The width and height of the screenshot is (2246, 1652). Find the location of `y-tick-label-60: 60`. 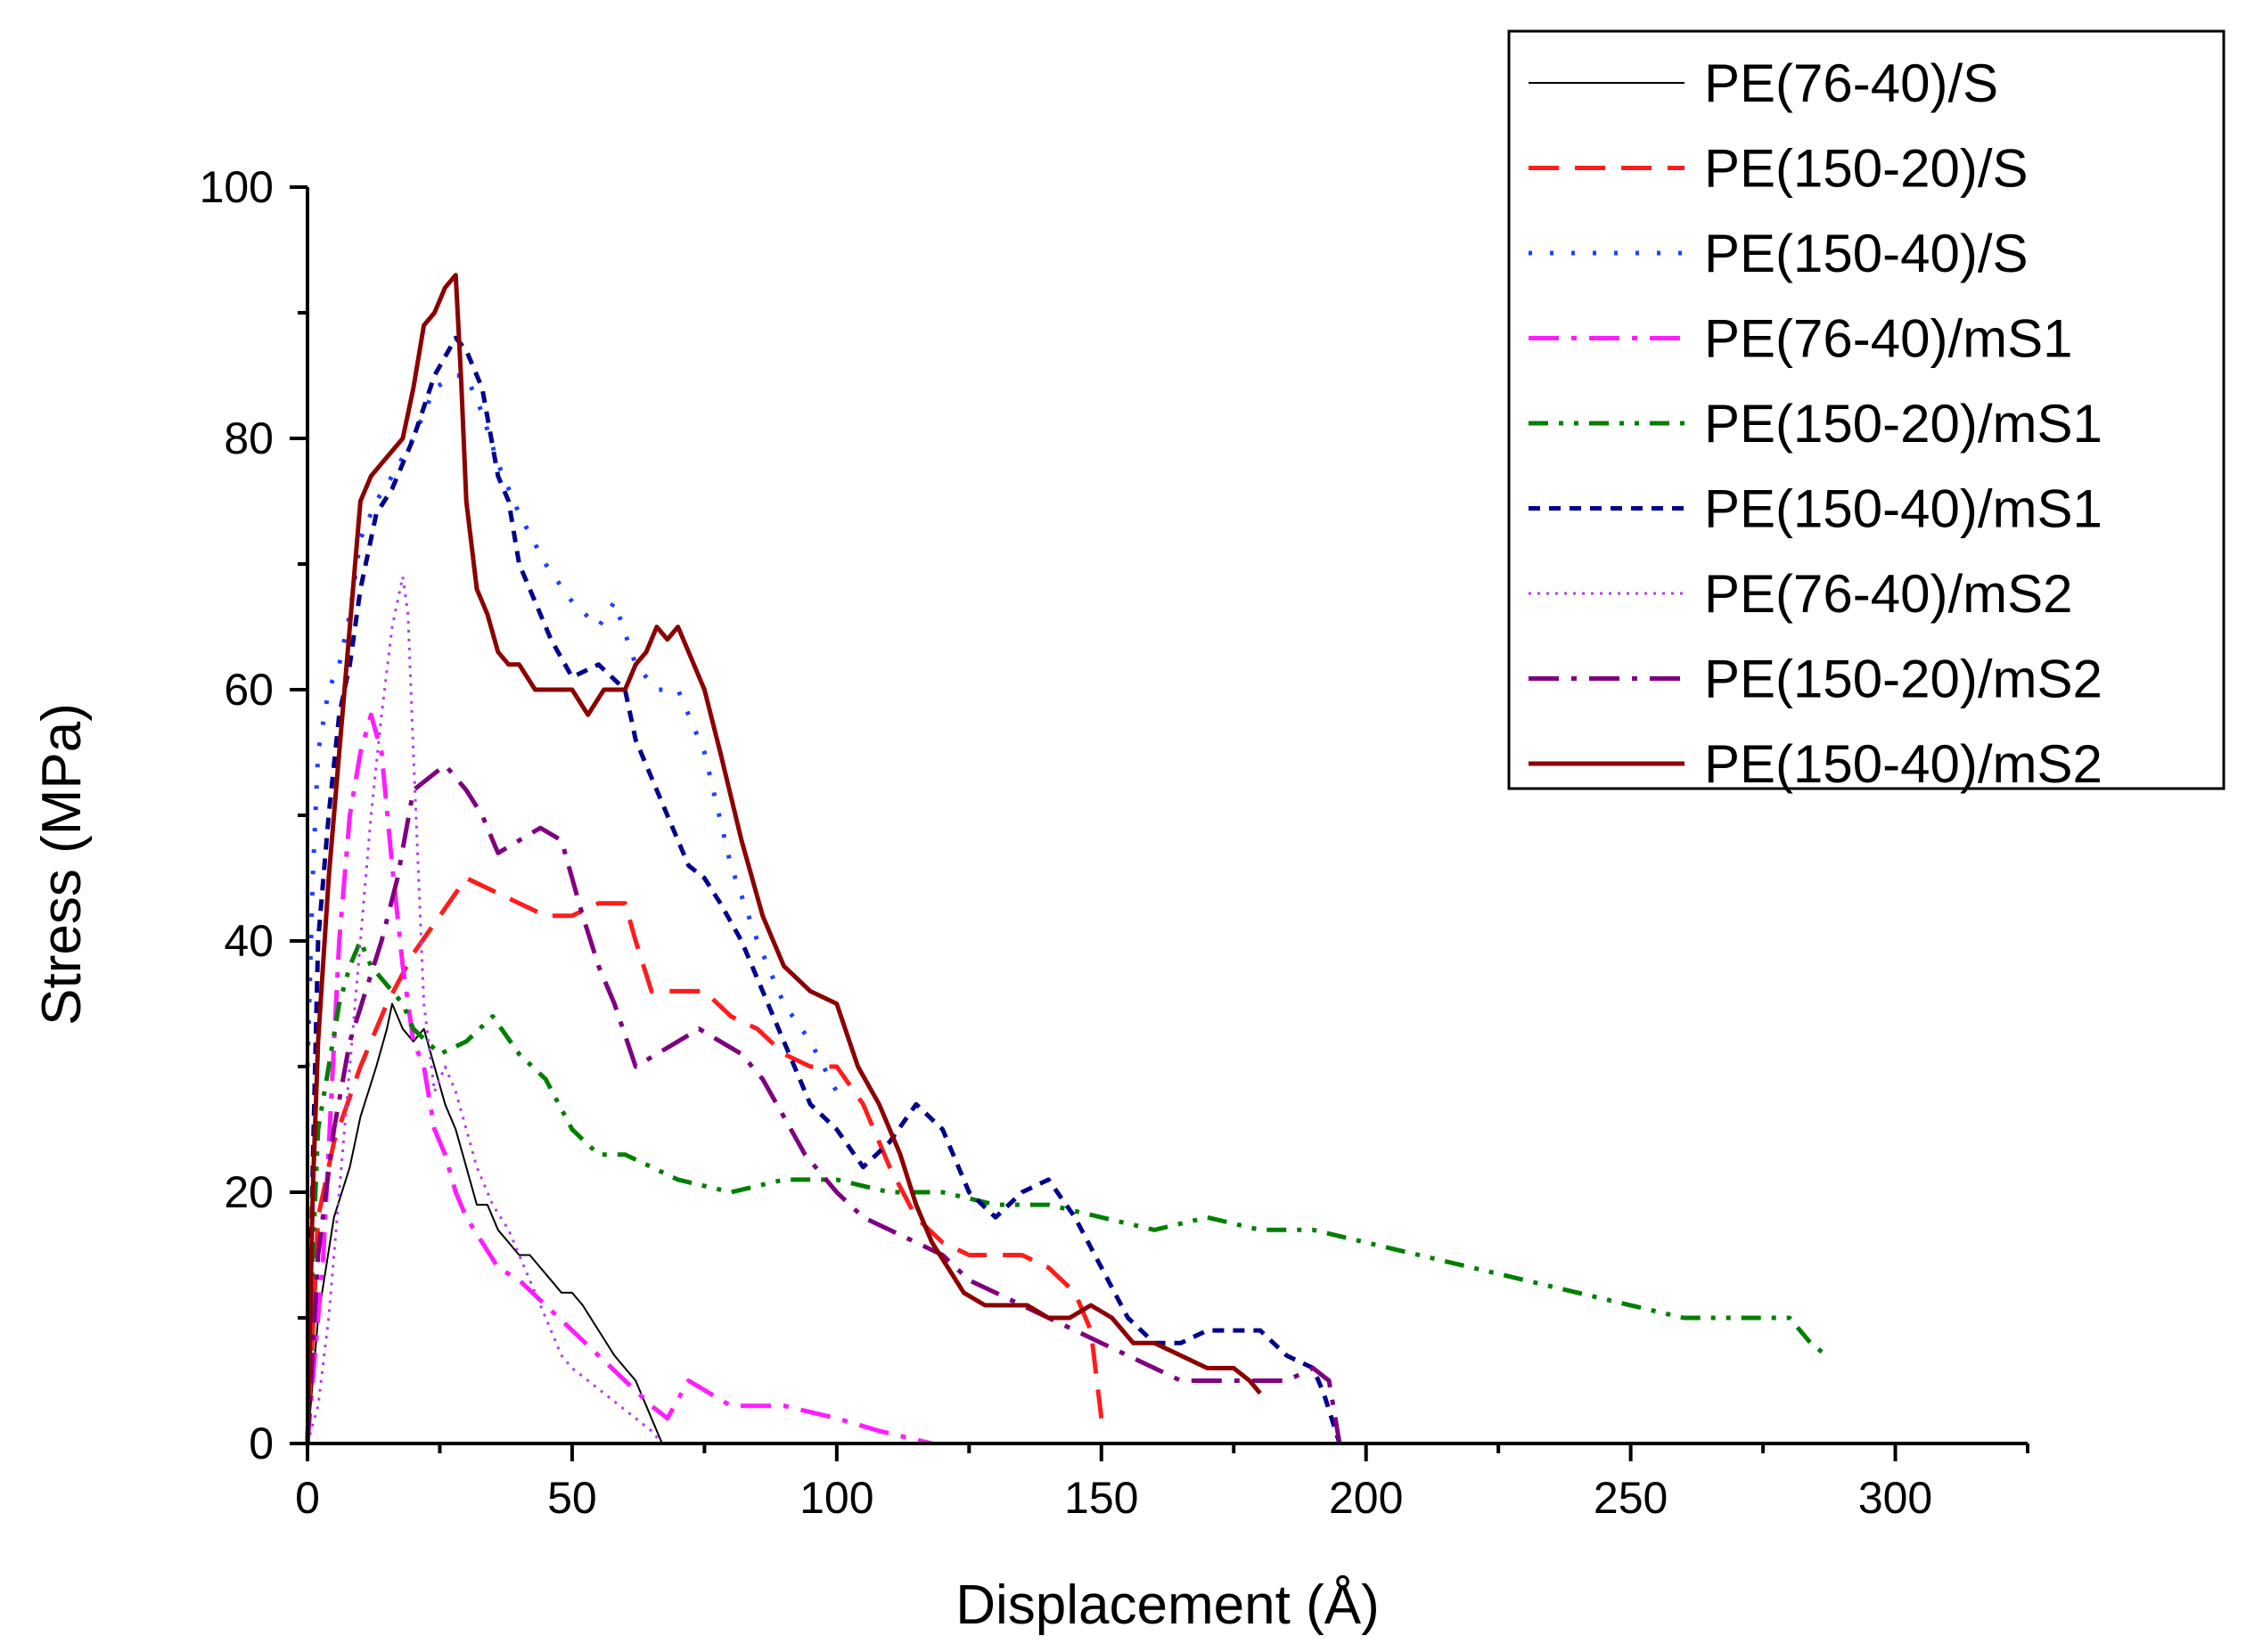

y-tick-label-60: 60 is located at coordinates (249, 690).